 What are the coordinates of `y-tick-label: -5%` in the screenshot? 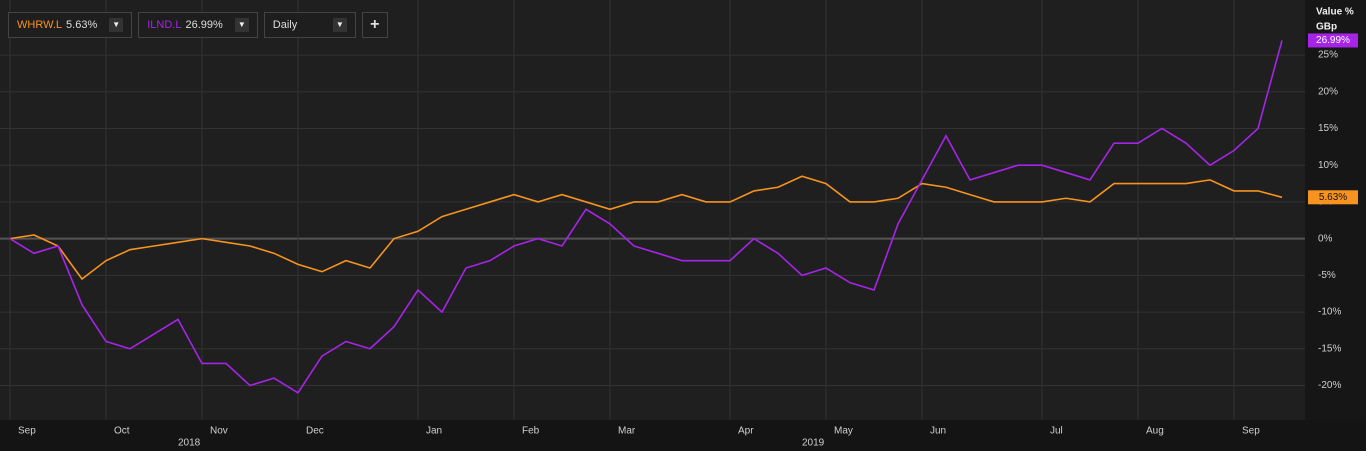 It's located at (1327, 275).